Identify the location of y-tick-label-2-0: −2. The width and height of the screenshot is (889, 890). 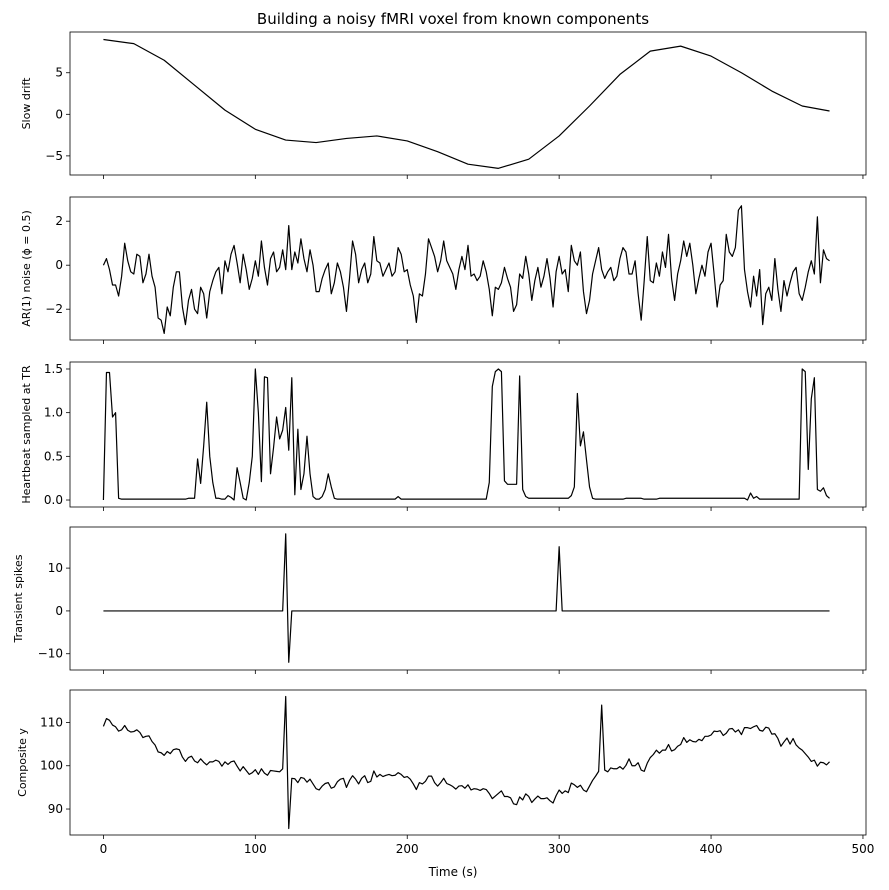
(54, 309).